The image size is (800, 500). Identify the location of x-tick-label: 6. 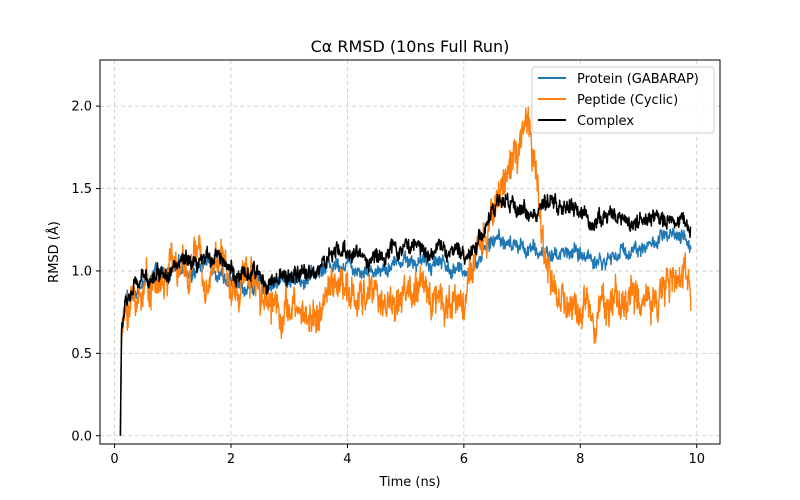
(464, 459).